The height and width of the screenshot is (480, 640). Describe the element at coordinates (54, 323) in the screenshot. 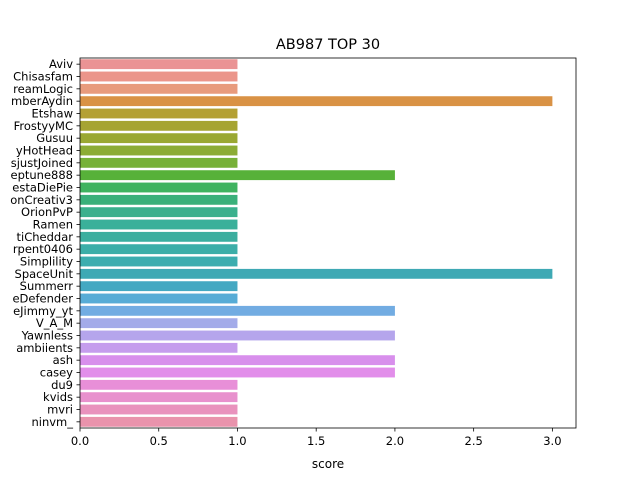

I see `y-tick-label: V_A_M` at that location.